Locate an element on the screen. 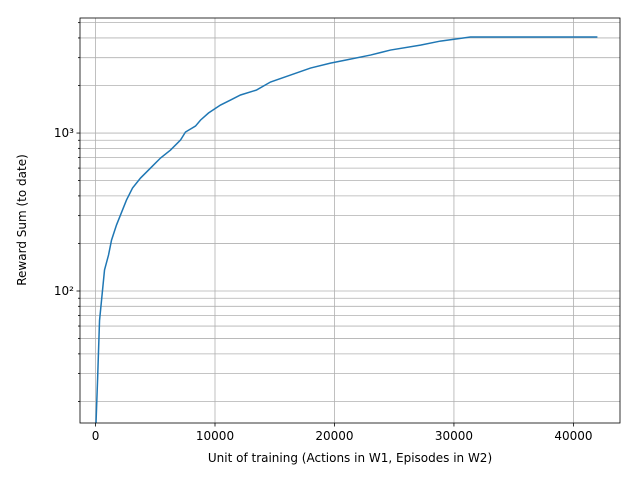 This screenshot has height=480, width=640. x-tick-label: 20000 is located at coordinates (334, 436).